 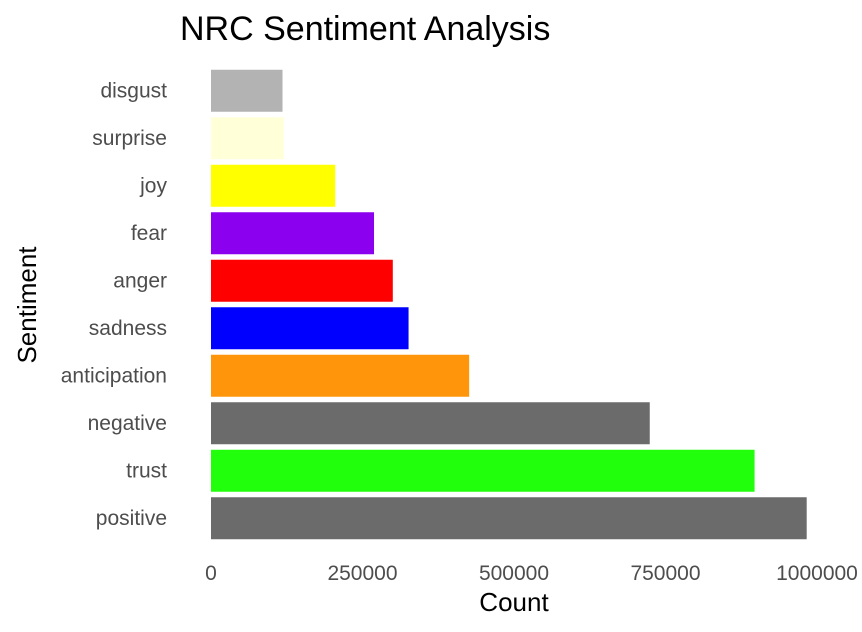 What do you see at coordinates (514, 573) in the screenshot?
I see `x-tick-label-500000: 500000` at bounding box center [514, 573].